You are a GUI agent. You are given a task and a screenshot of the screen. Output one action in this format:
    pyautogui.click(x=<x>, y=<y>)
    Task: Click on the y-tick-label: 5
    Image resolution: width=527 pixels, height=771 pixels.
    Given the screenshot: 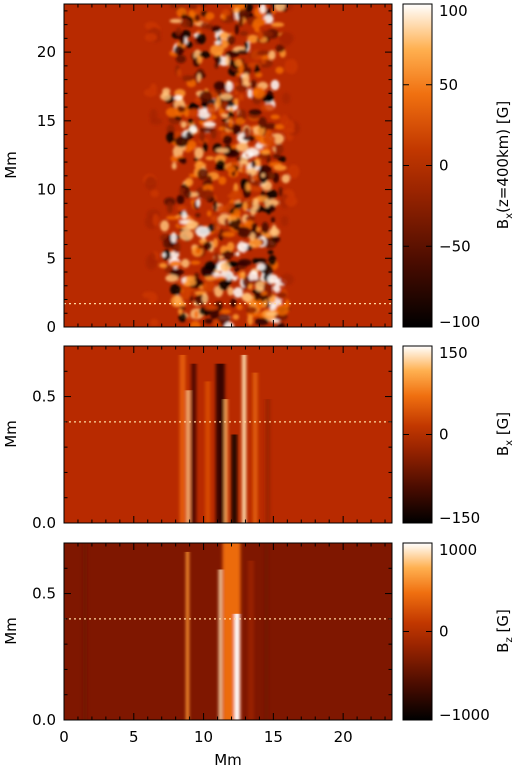 What is the action you would take?
    pyautogui.click(x=51, y=258)
    